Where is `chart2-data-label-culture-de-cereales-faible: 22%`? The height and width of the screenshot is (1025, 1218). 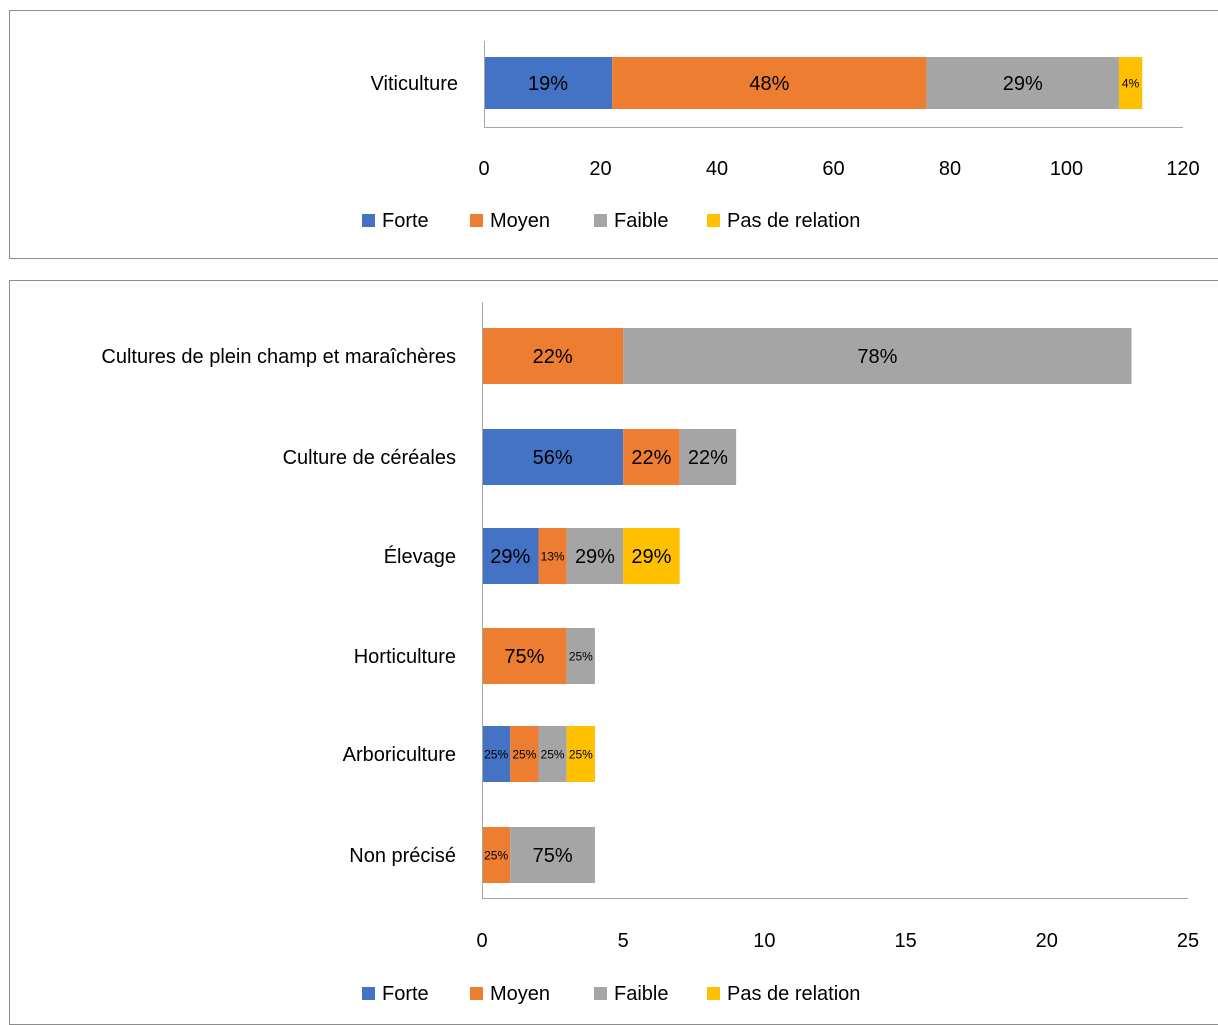 chart2-data-label-culture-de-cereales-faible: 22% is located at coordinates (708, 458).